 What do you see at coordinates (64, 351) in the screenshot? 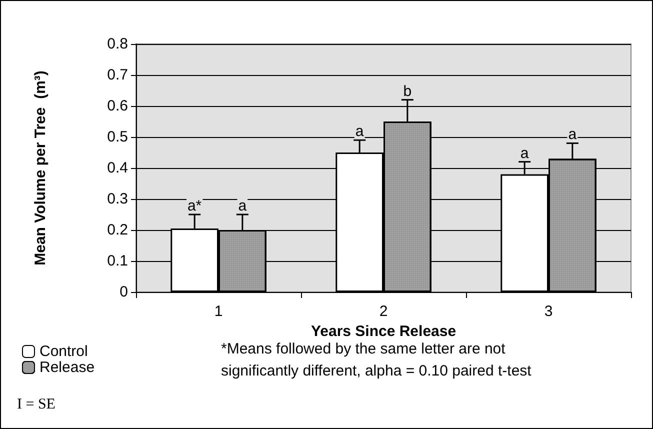
I see `legend-label: Control` at bounding box center [64, 351].